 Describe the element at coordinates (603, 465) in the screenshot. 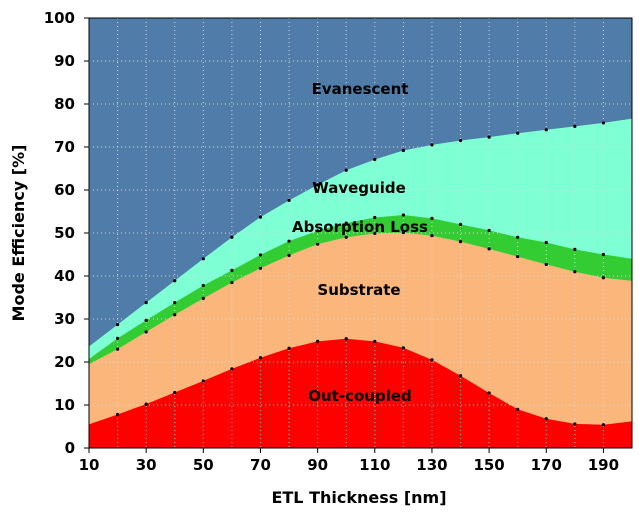

I see `x-tick-label: 190` at that location.